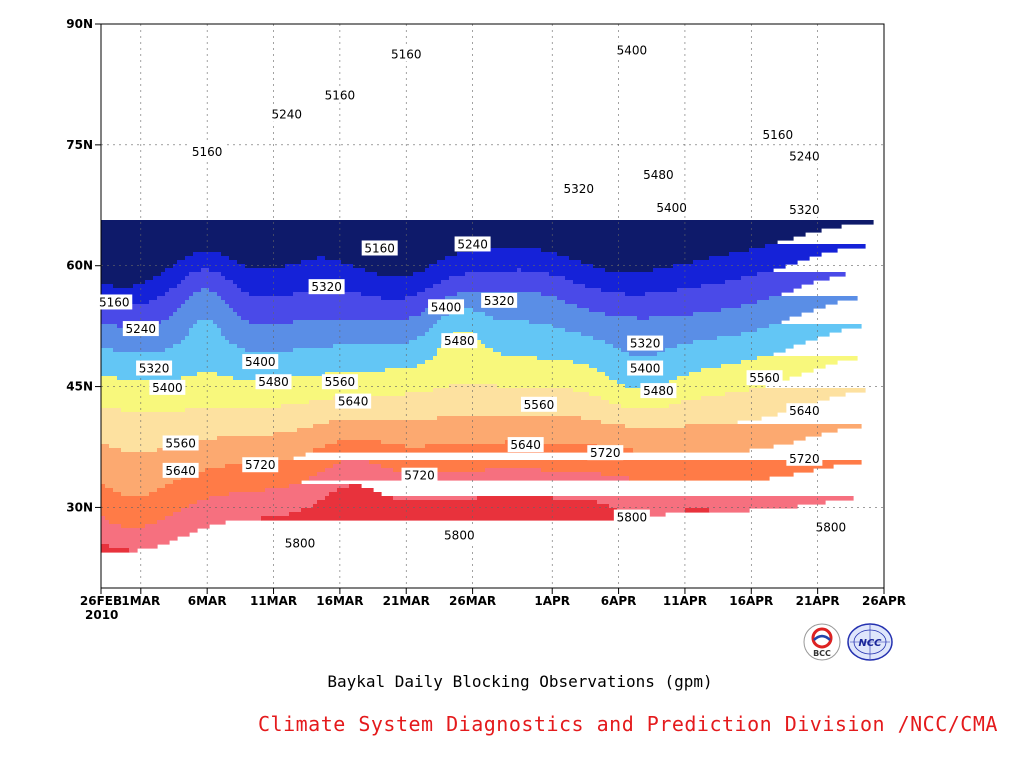 This screenshot has width=1024, height=768. Describe the element at coordinates (167, 388) in the screenshot. I see `contour-label: 5400` at that location.